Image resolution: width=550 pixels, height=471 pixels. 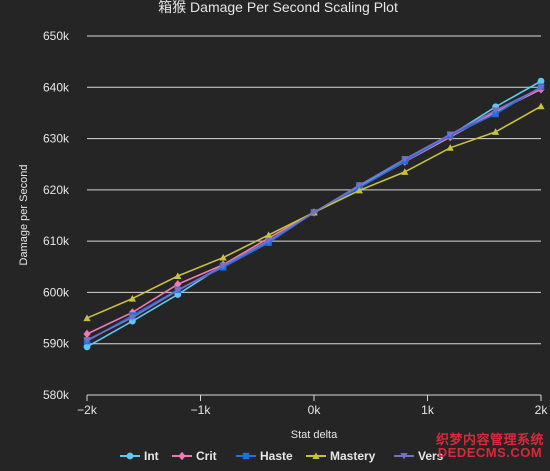 I want to click on y-tick-label: 650k, so click(x=56, y=36).